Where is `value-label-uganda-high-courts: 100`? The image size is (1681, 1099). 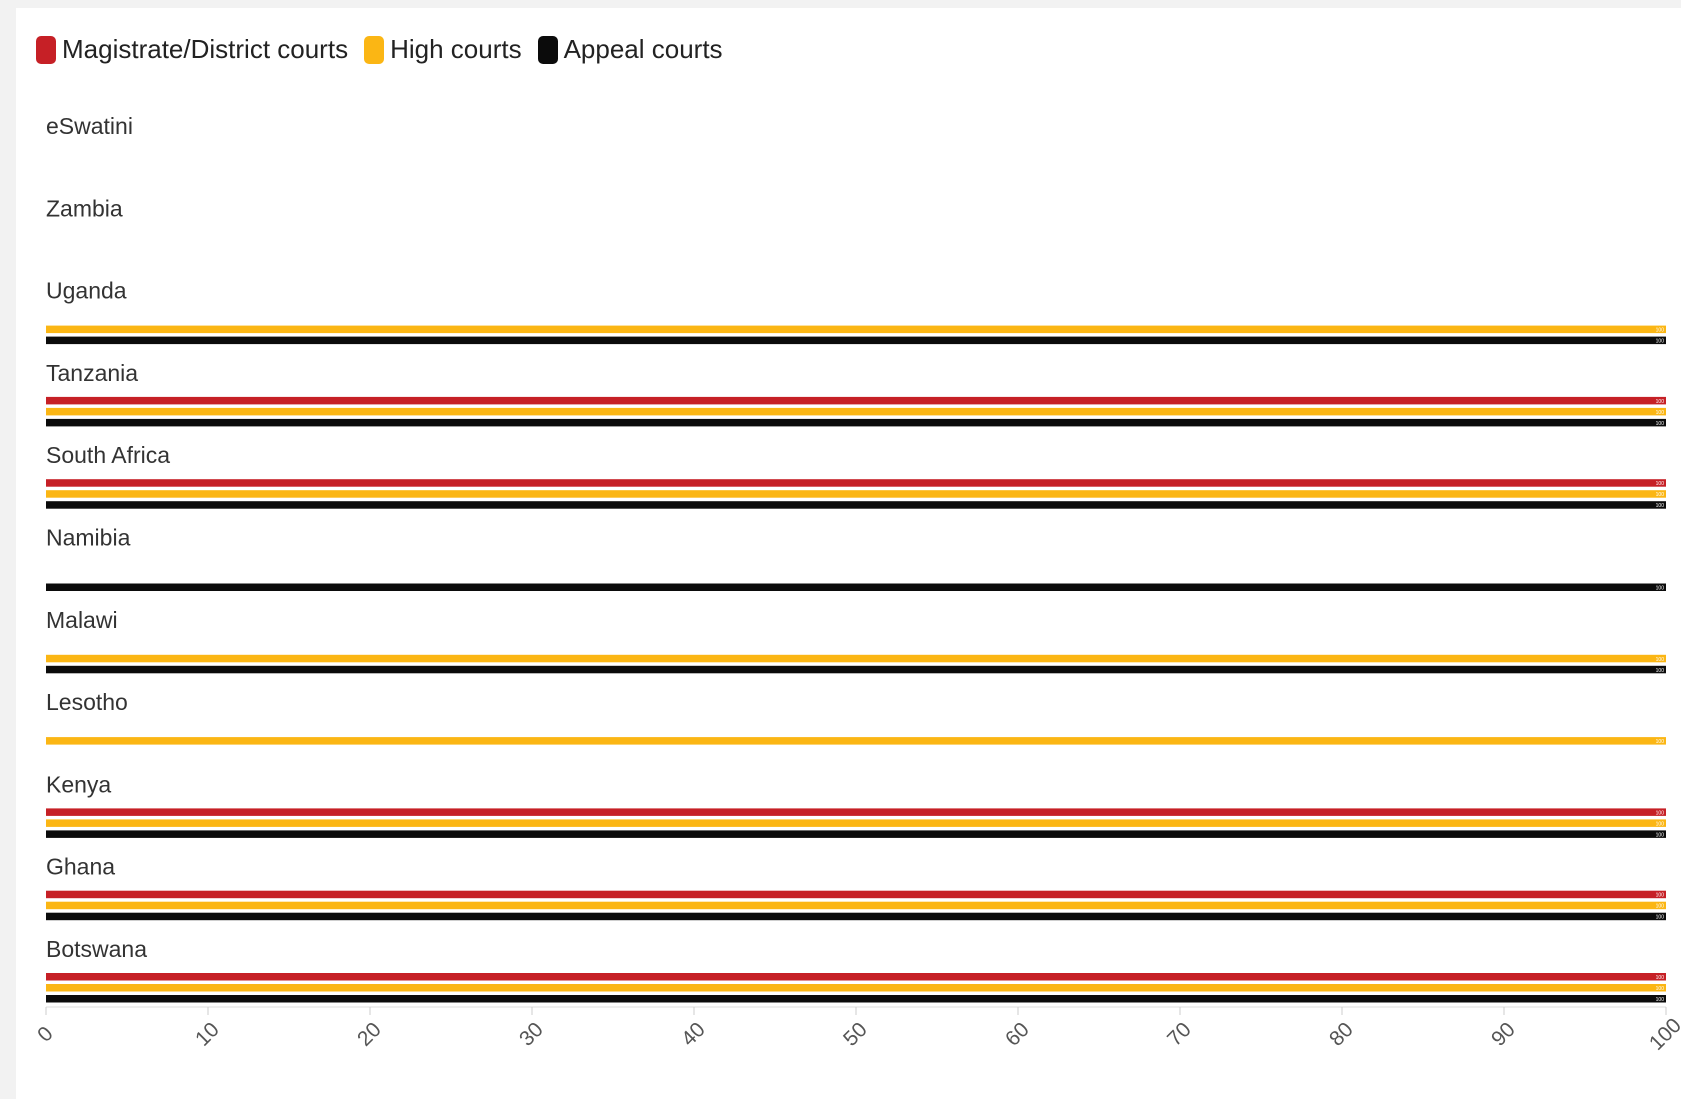
value-label-uganda-high-courts: 100 is located at coordinates (1660, 331).